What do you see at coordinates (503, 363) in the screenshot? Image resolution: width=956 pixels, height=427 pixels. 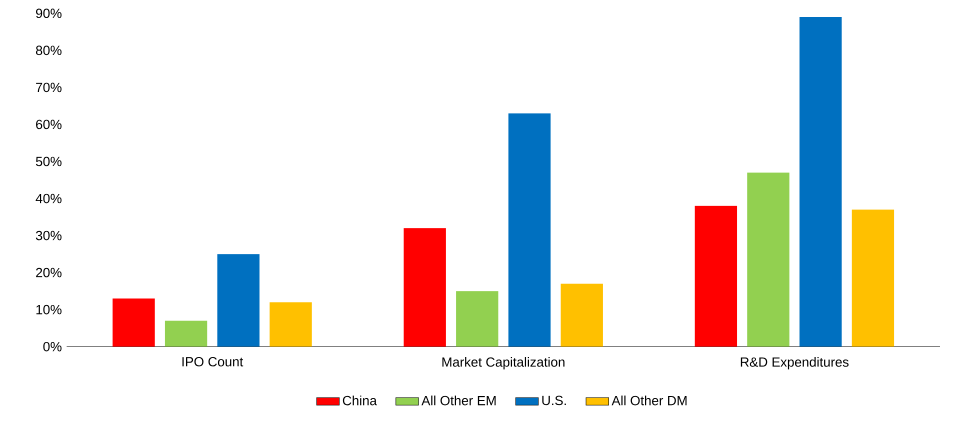 I see `x-tick-label: Market Capitalization` at bounding box center [503, 363].